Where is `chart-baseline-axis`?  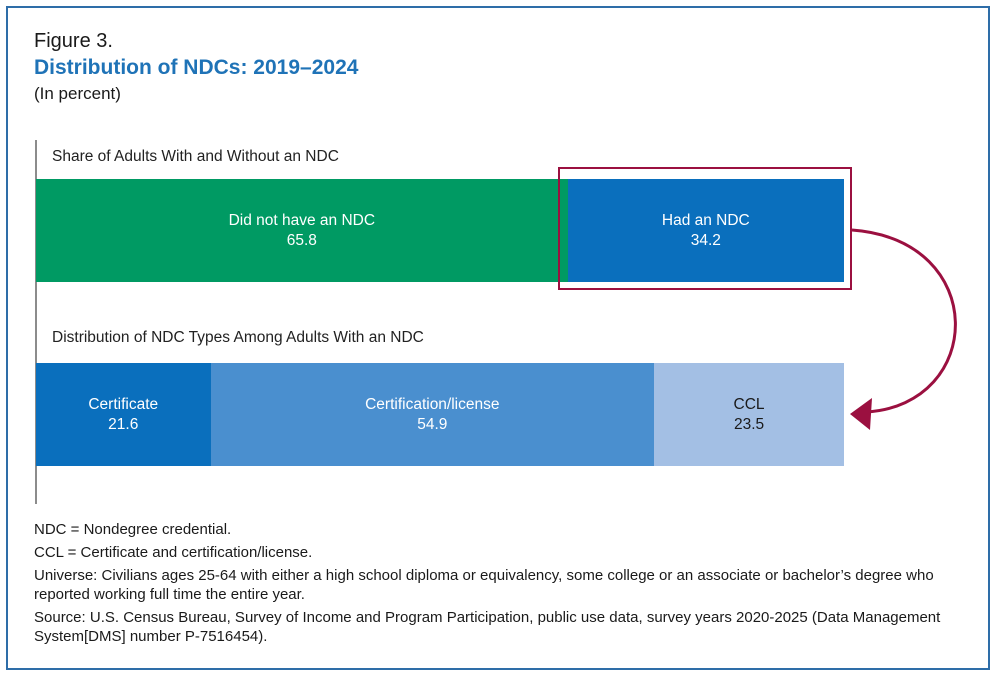 chart-baseline-axis is located at coordinates (36, 322).